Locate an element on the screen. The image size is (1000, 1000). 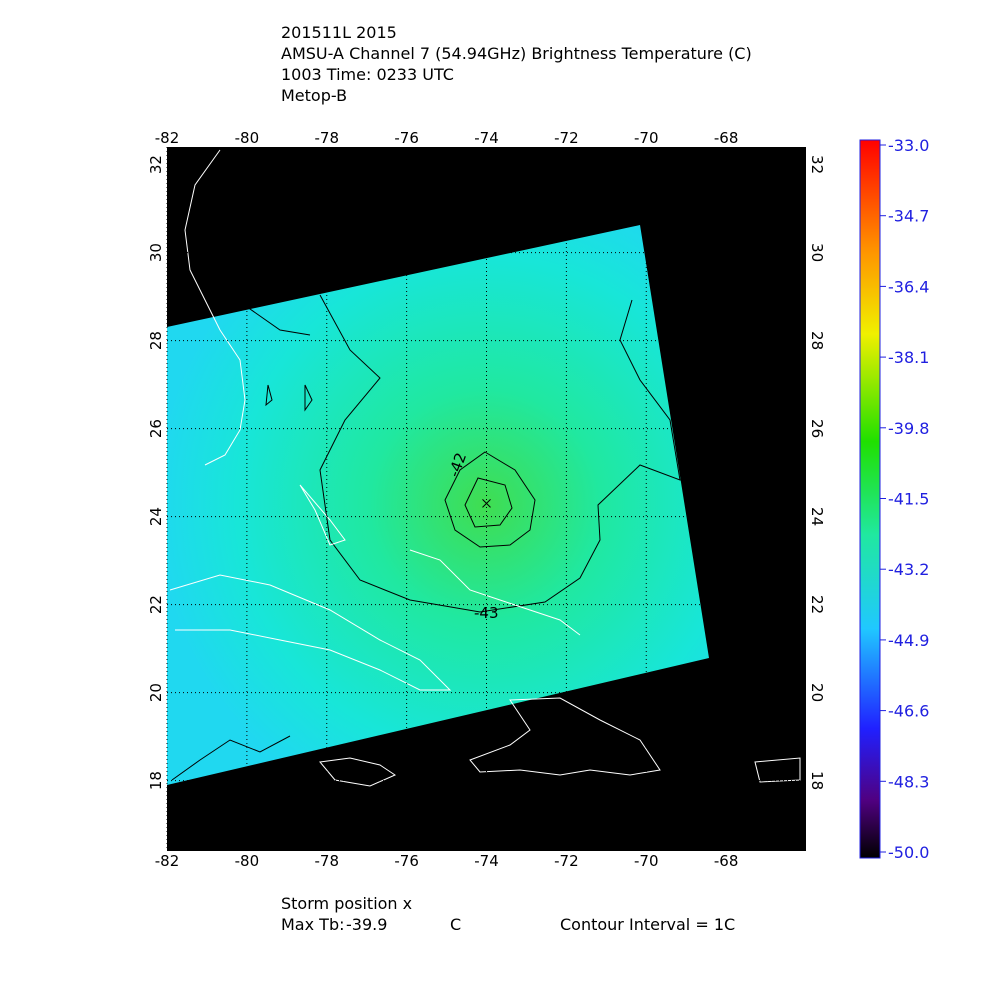
contour-interval: Contour Interval = 1C is located at coordinates (647, 924).